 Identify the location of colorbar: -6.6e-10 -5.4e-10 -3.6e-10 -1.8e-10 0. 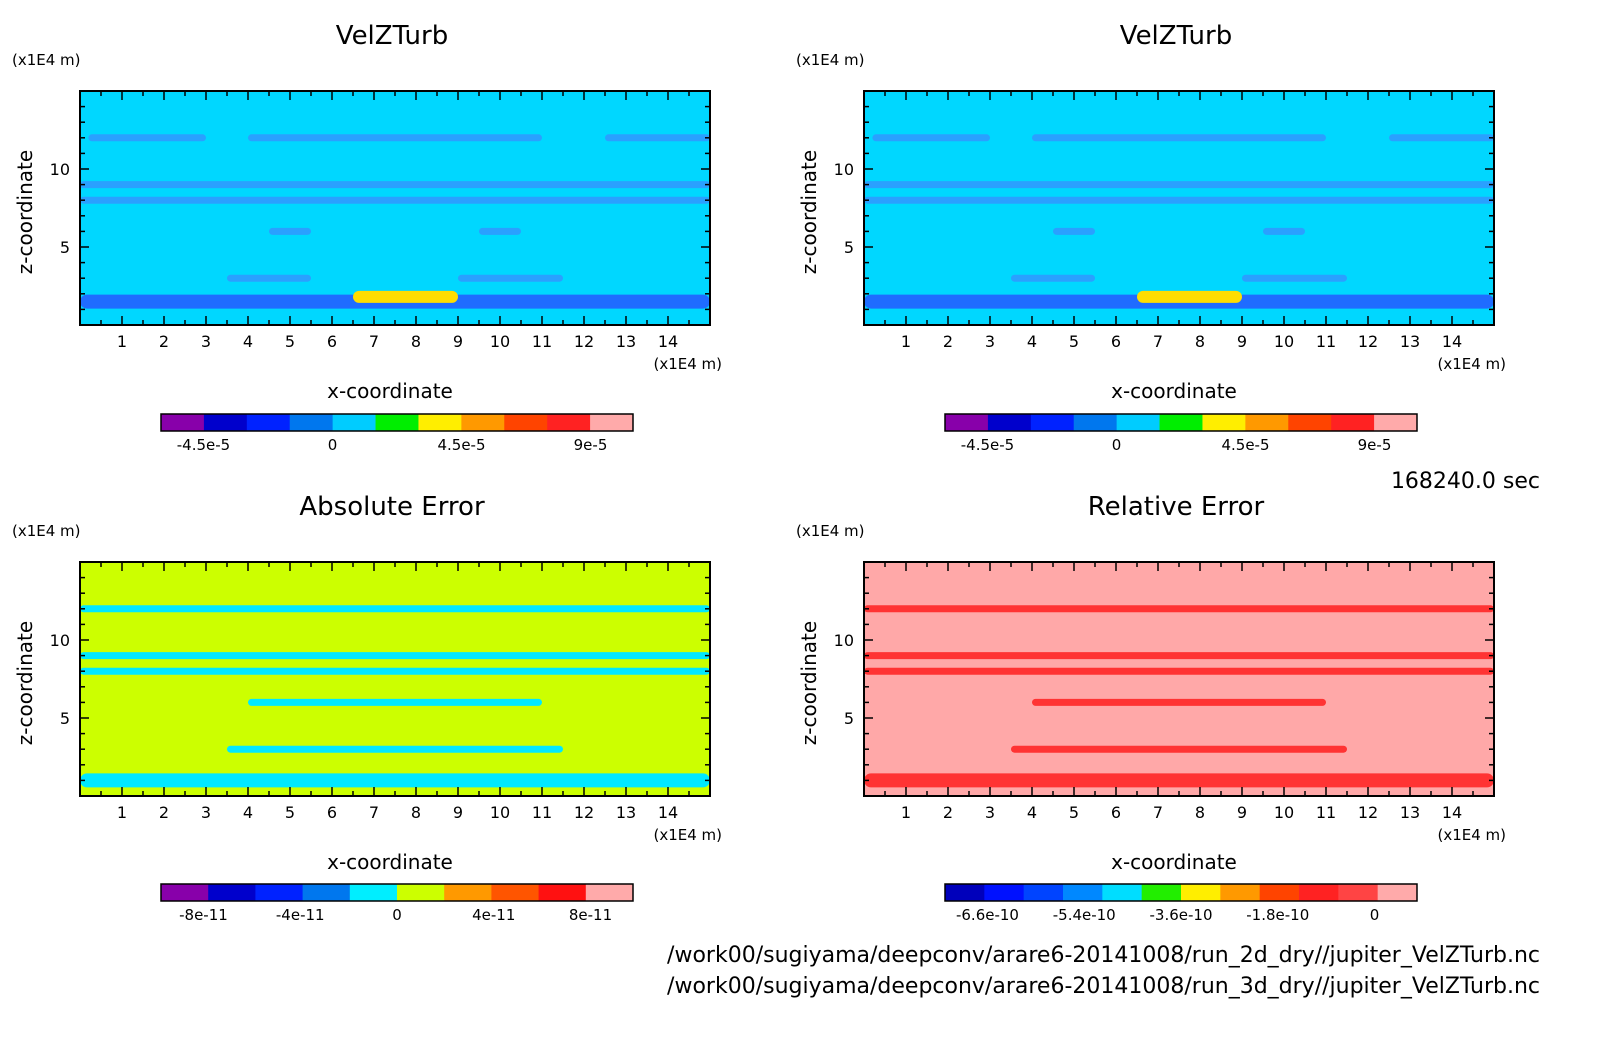
(1181, 903).